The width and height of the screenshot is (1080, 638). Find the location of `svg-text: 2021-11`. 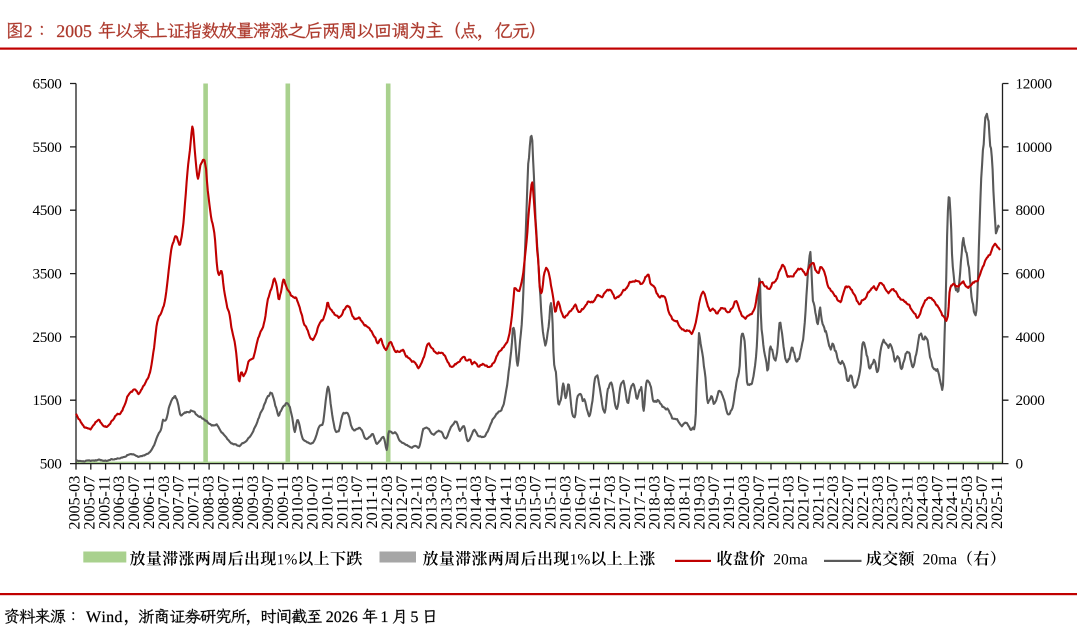

svg-text: 2021-11 is located at coordinates (818, 502).